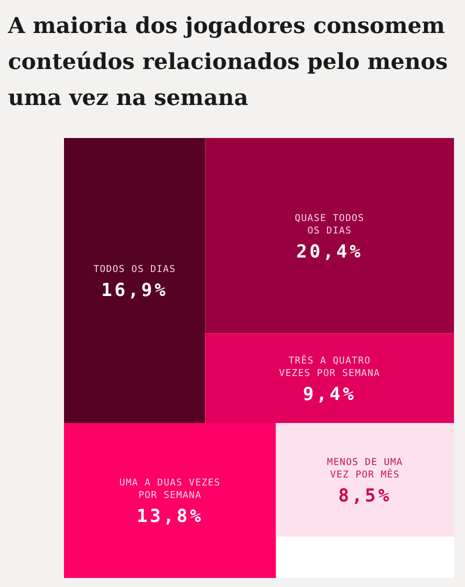 The image size is (465, 587). Describe the element at coordinates (329, 224) in the screenshot. I see `category-label: QUASE TODOS OS DIAS` at that location.